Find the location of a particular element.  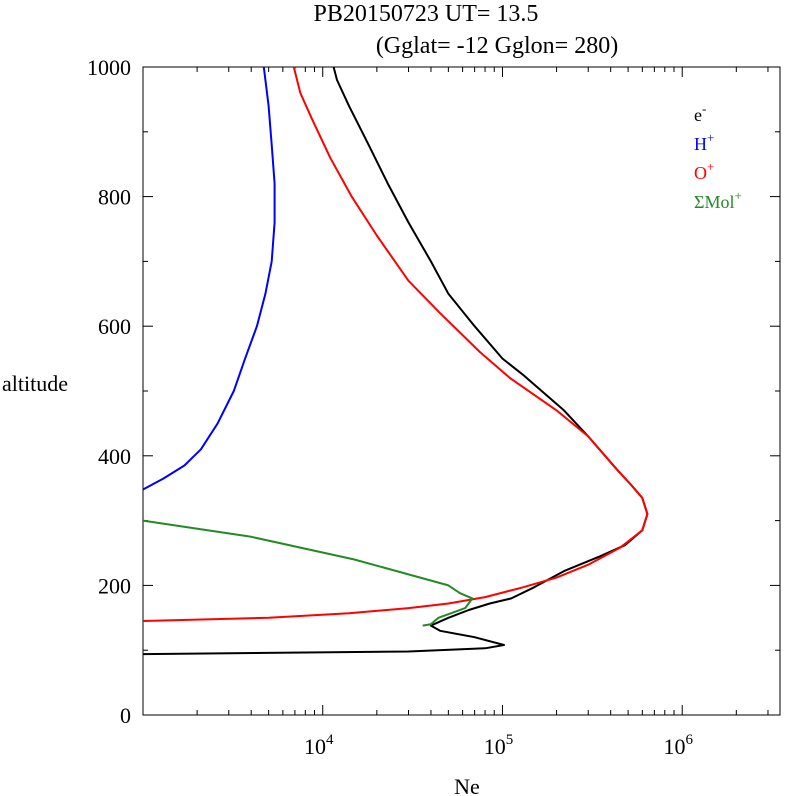

x-tick-label: 10⁴ is located at coordinates (319, 745).